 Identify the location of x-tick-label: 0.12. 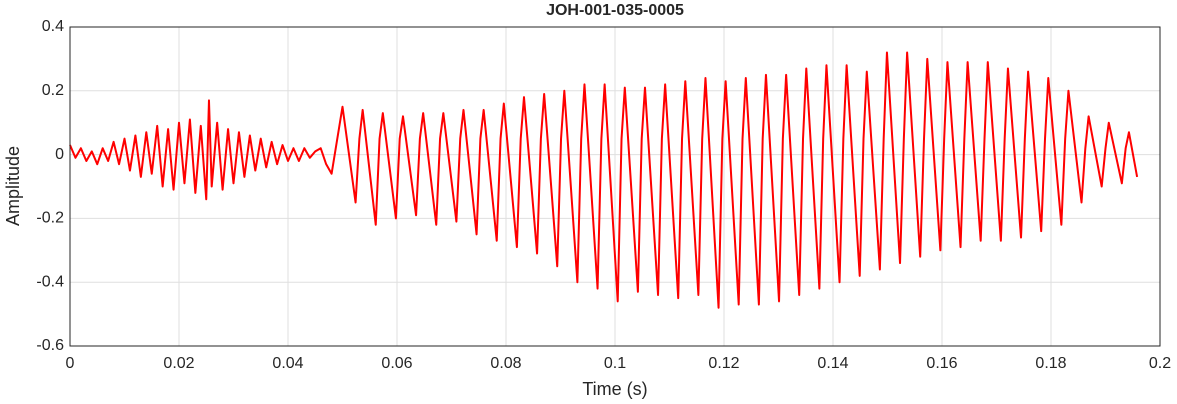
(723, 363).